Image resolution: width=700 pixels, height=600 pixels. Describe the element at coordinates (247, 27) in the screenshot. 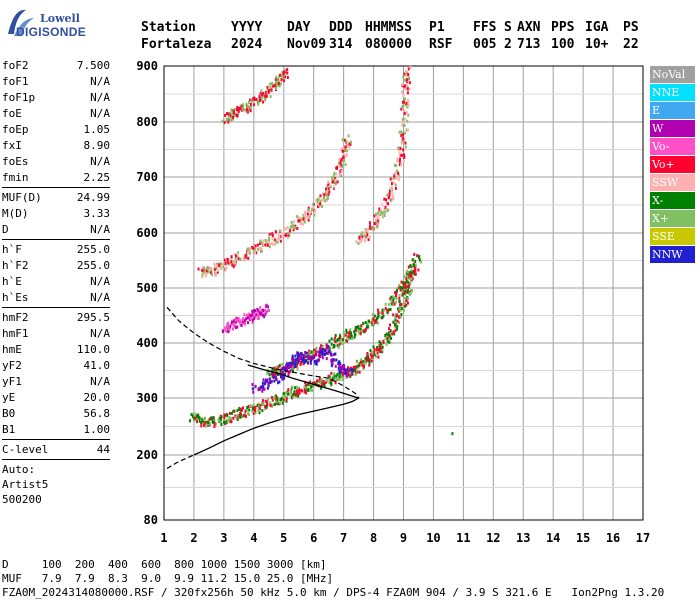

I see `header-label-1: YYYY` at that location.